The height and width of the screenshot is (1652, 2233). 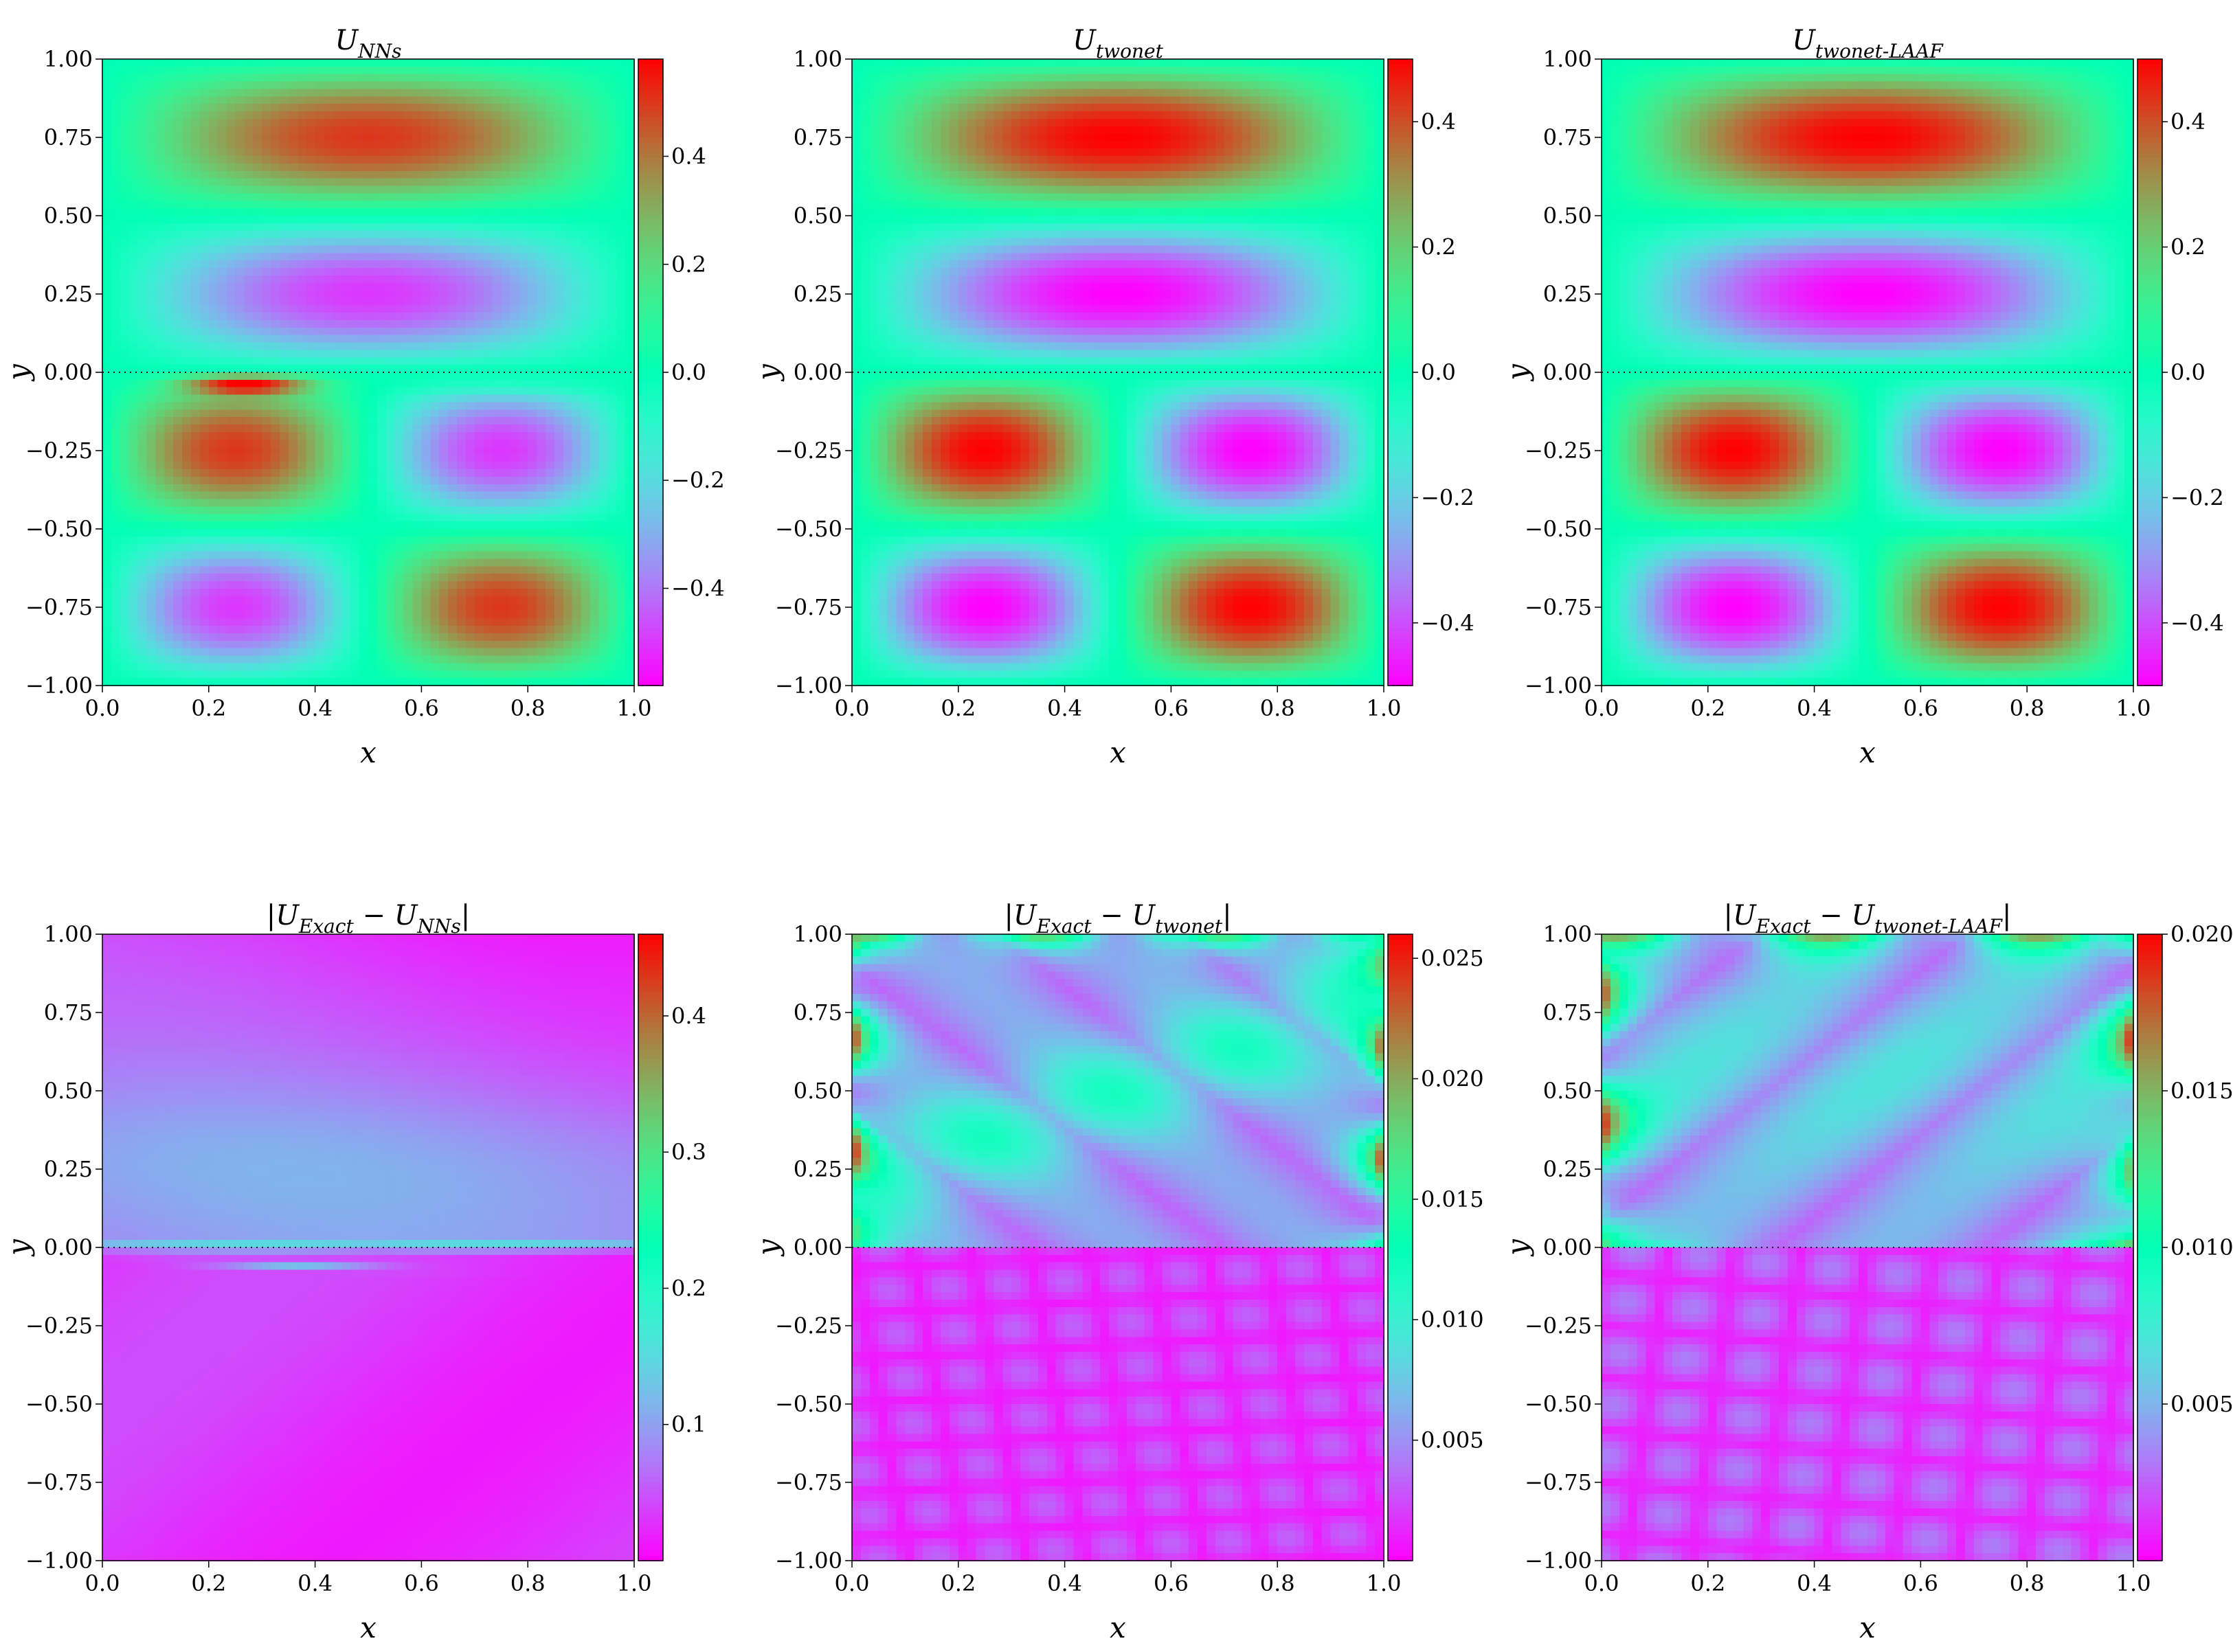 I want to click on colorbar-tick-label: 0.005, so click(x=1452, y=1440).